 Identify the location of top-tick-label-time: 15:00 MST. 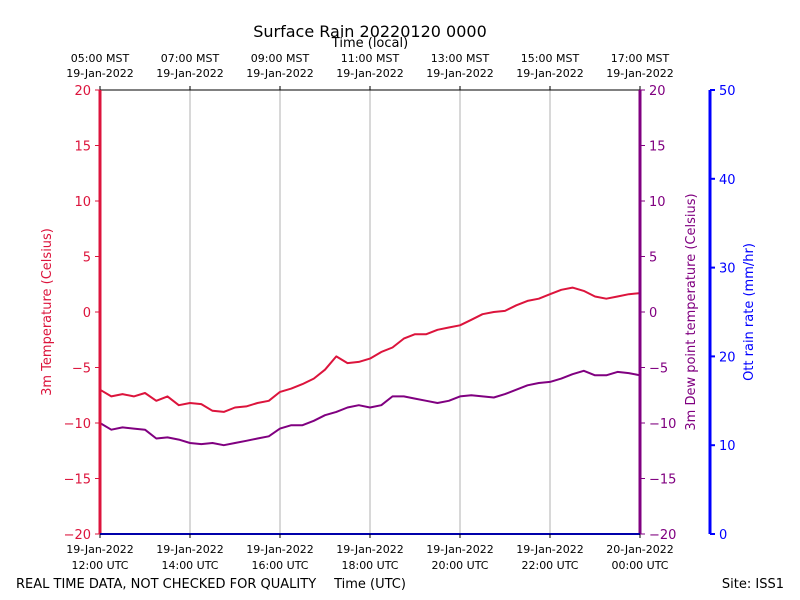
(550, 58).